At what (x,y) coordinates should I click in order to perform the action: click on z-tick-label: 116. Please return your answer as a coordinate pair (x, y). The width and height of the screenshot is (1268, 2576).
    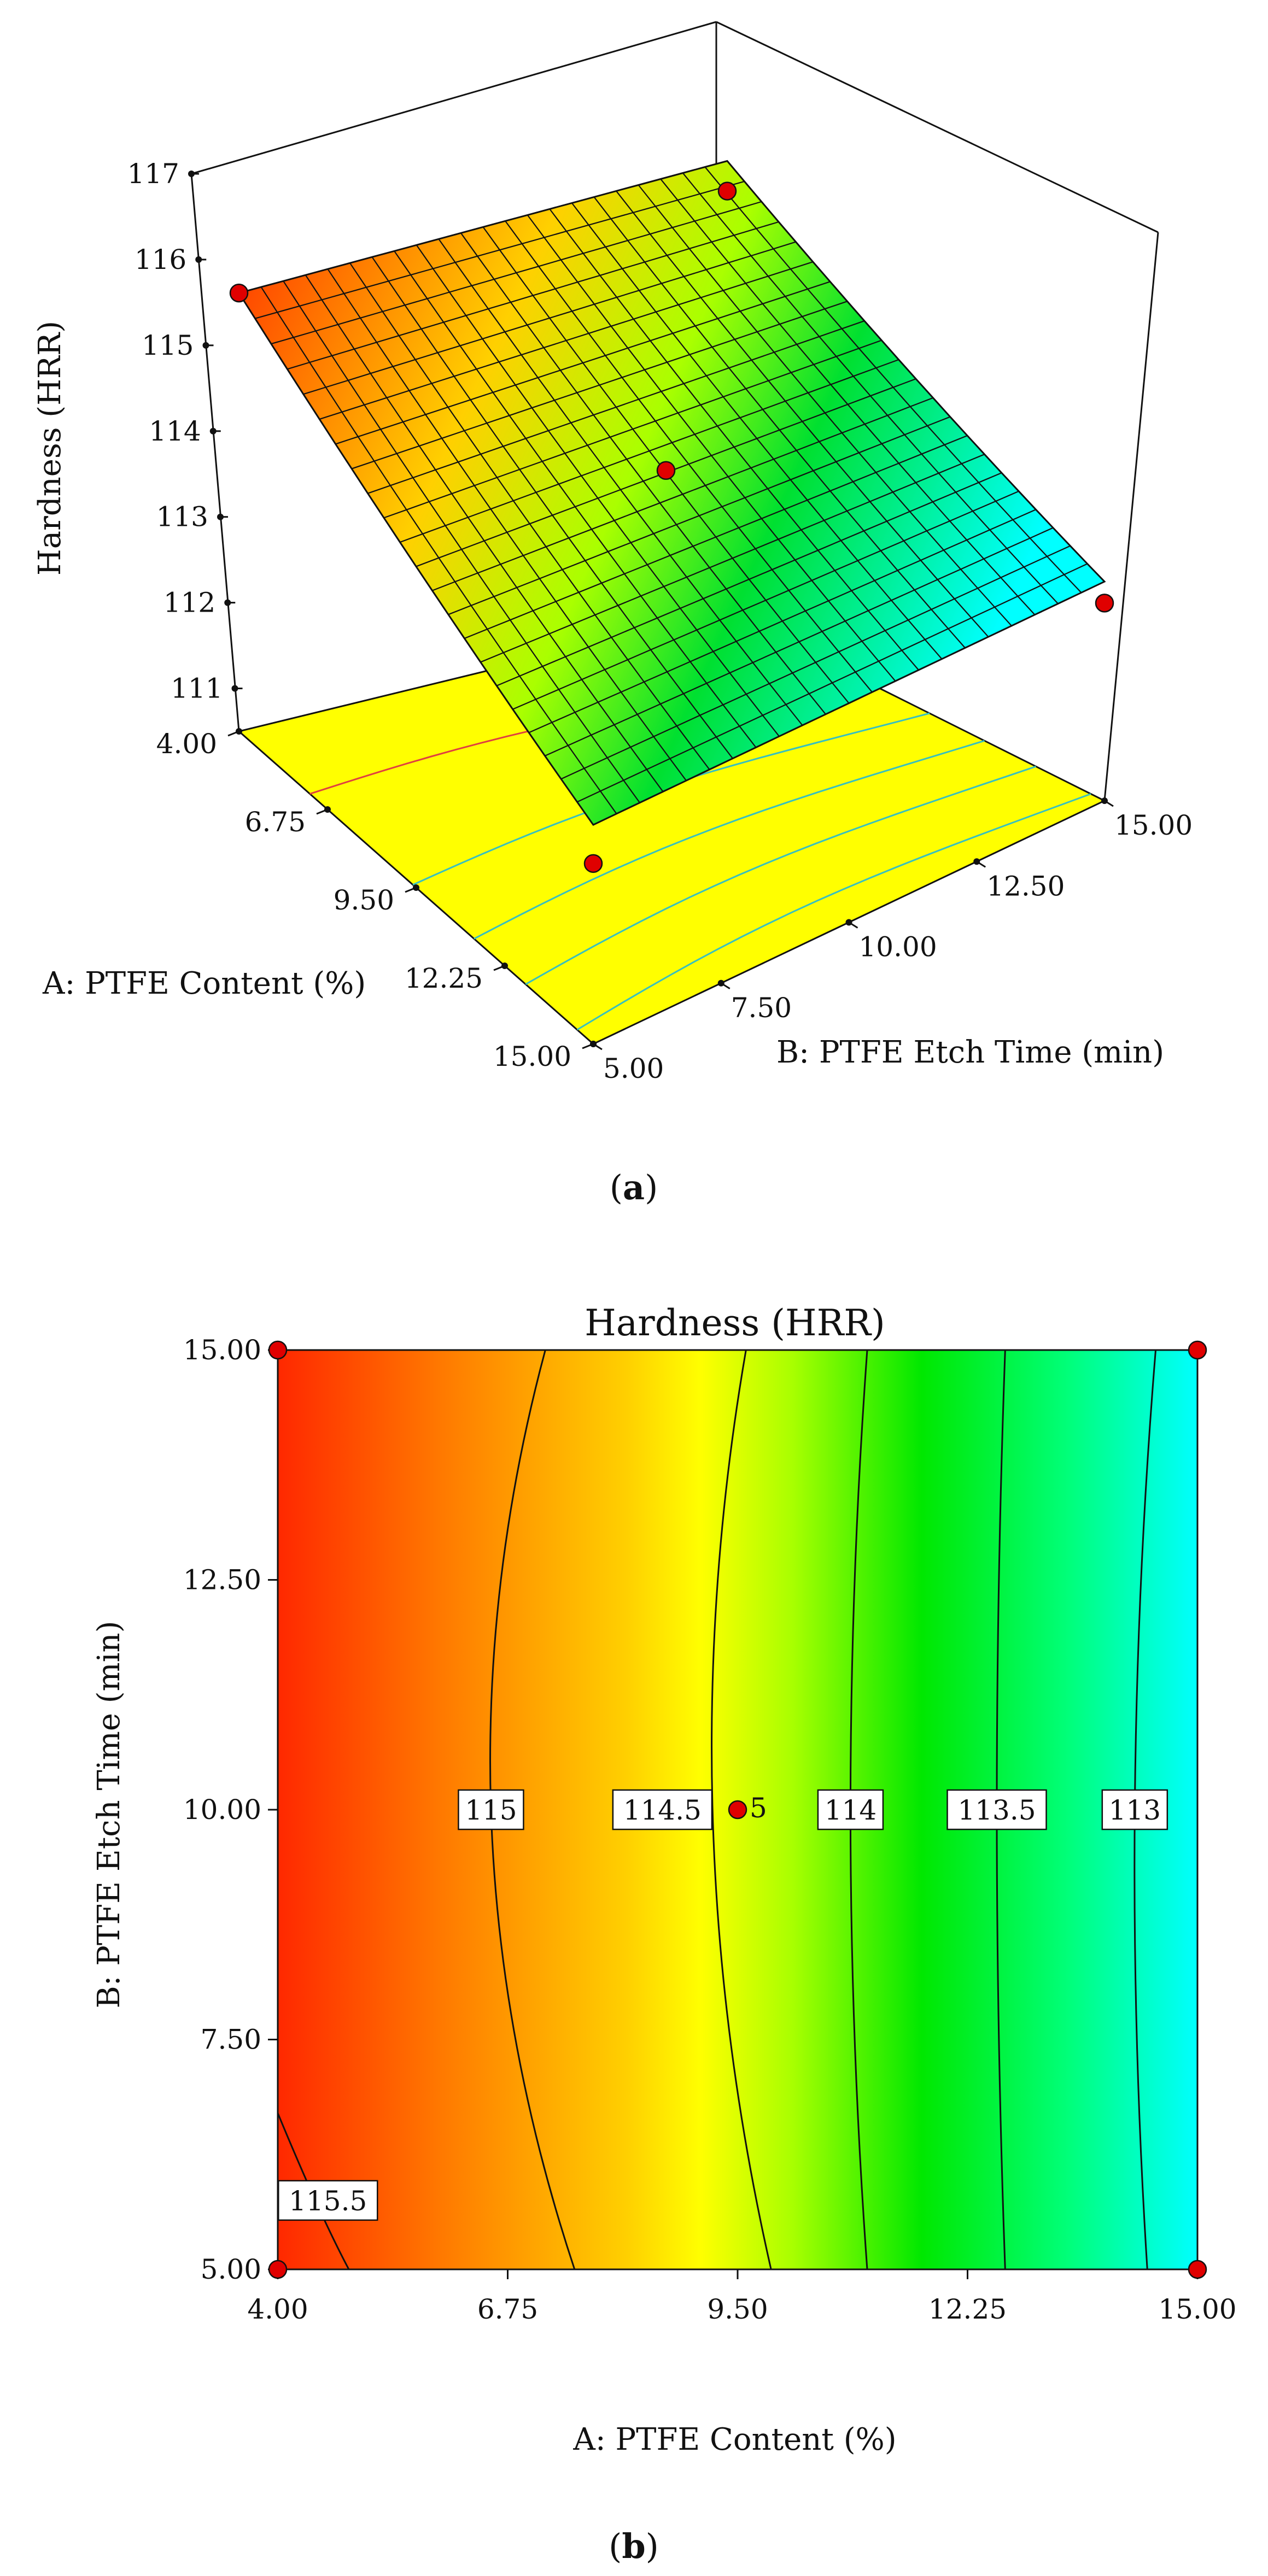
    Looking at the image, I should click on (160, 259).